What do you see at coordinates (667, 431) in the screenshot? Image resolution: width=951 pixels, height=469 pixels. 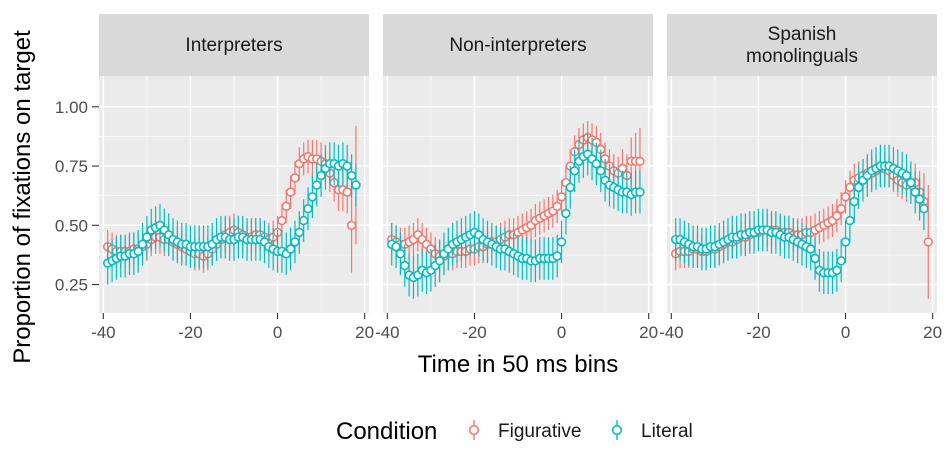 I see `legend-label-literal: Literal` at bounding box center [667, 431].